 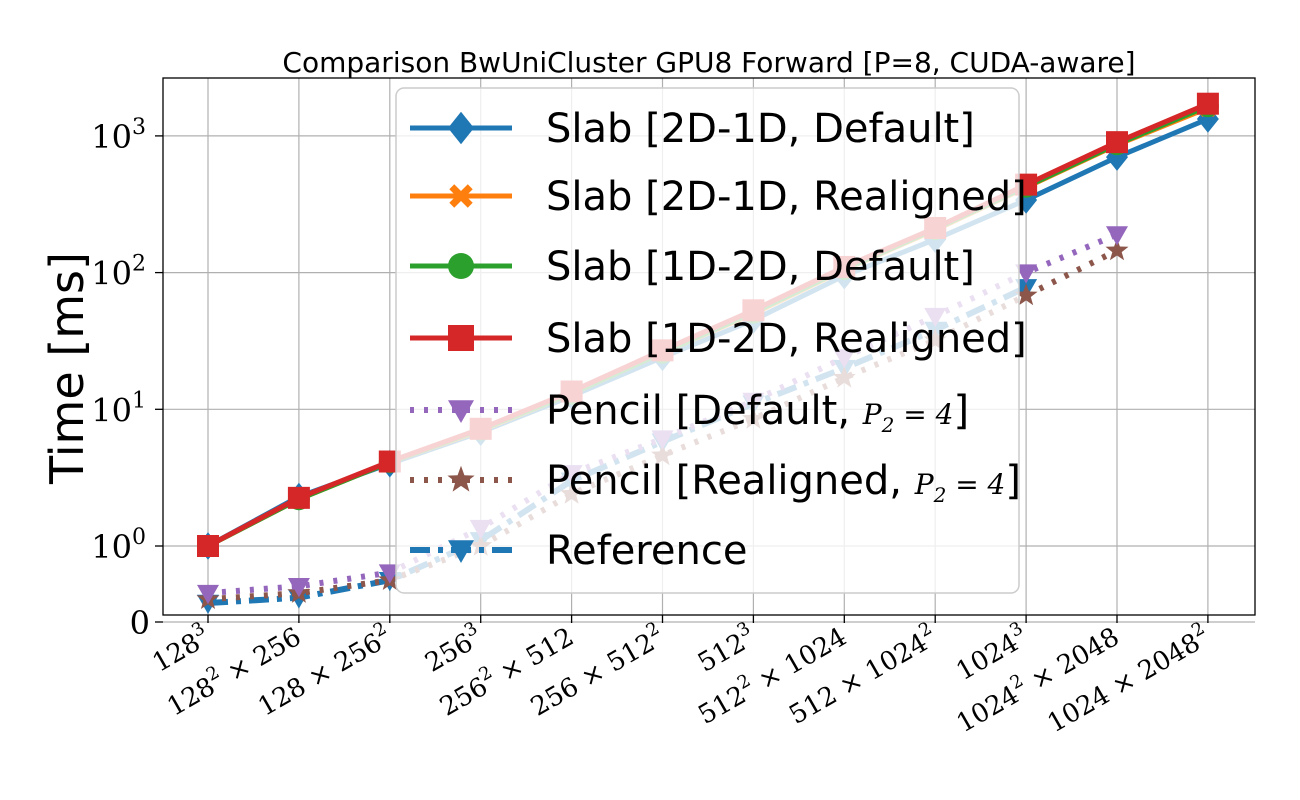 I want to click on legend-label: Slab [1D-2D, Default], so click(x=760, y=267).